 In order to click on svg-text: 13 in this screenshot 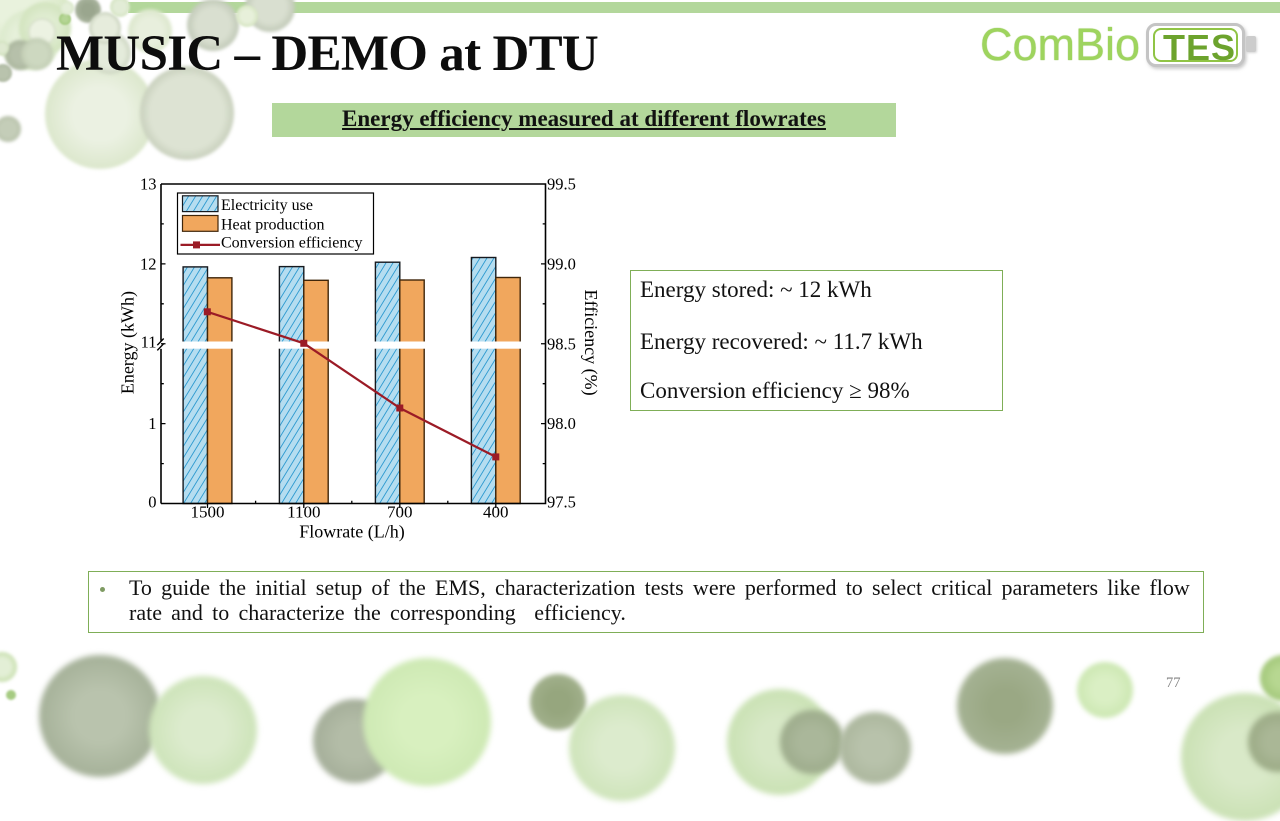, I will do `click(148, 184)`.